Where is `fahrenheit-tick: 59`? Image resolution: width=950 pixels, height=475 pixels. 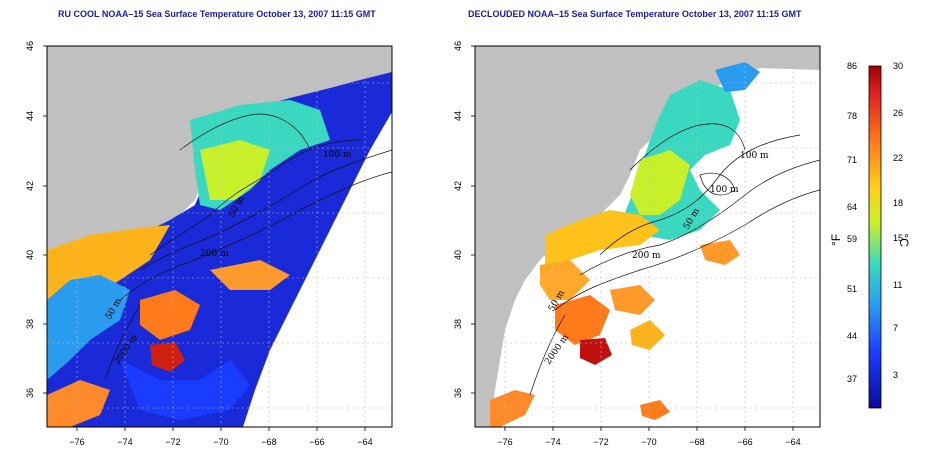
fahrenheit-tick: 59 is located at coordinates (852, 239).